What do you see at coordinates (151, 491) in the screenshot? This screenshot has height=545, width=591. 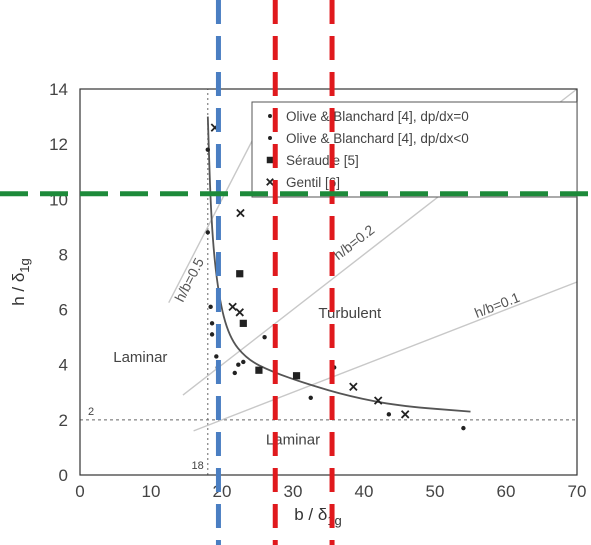 I see `x-tick-label-1: 10` at bounding box center [151, 491].